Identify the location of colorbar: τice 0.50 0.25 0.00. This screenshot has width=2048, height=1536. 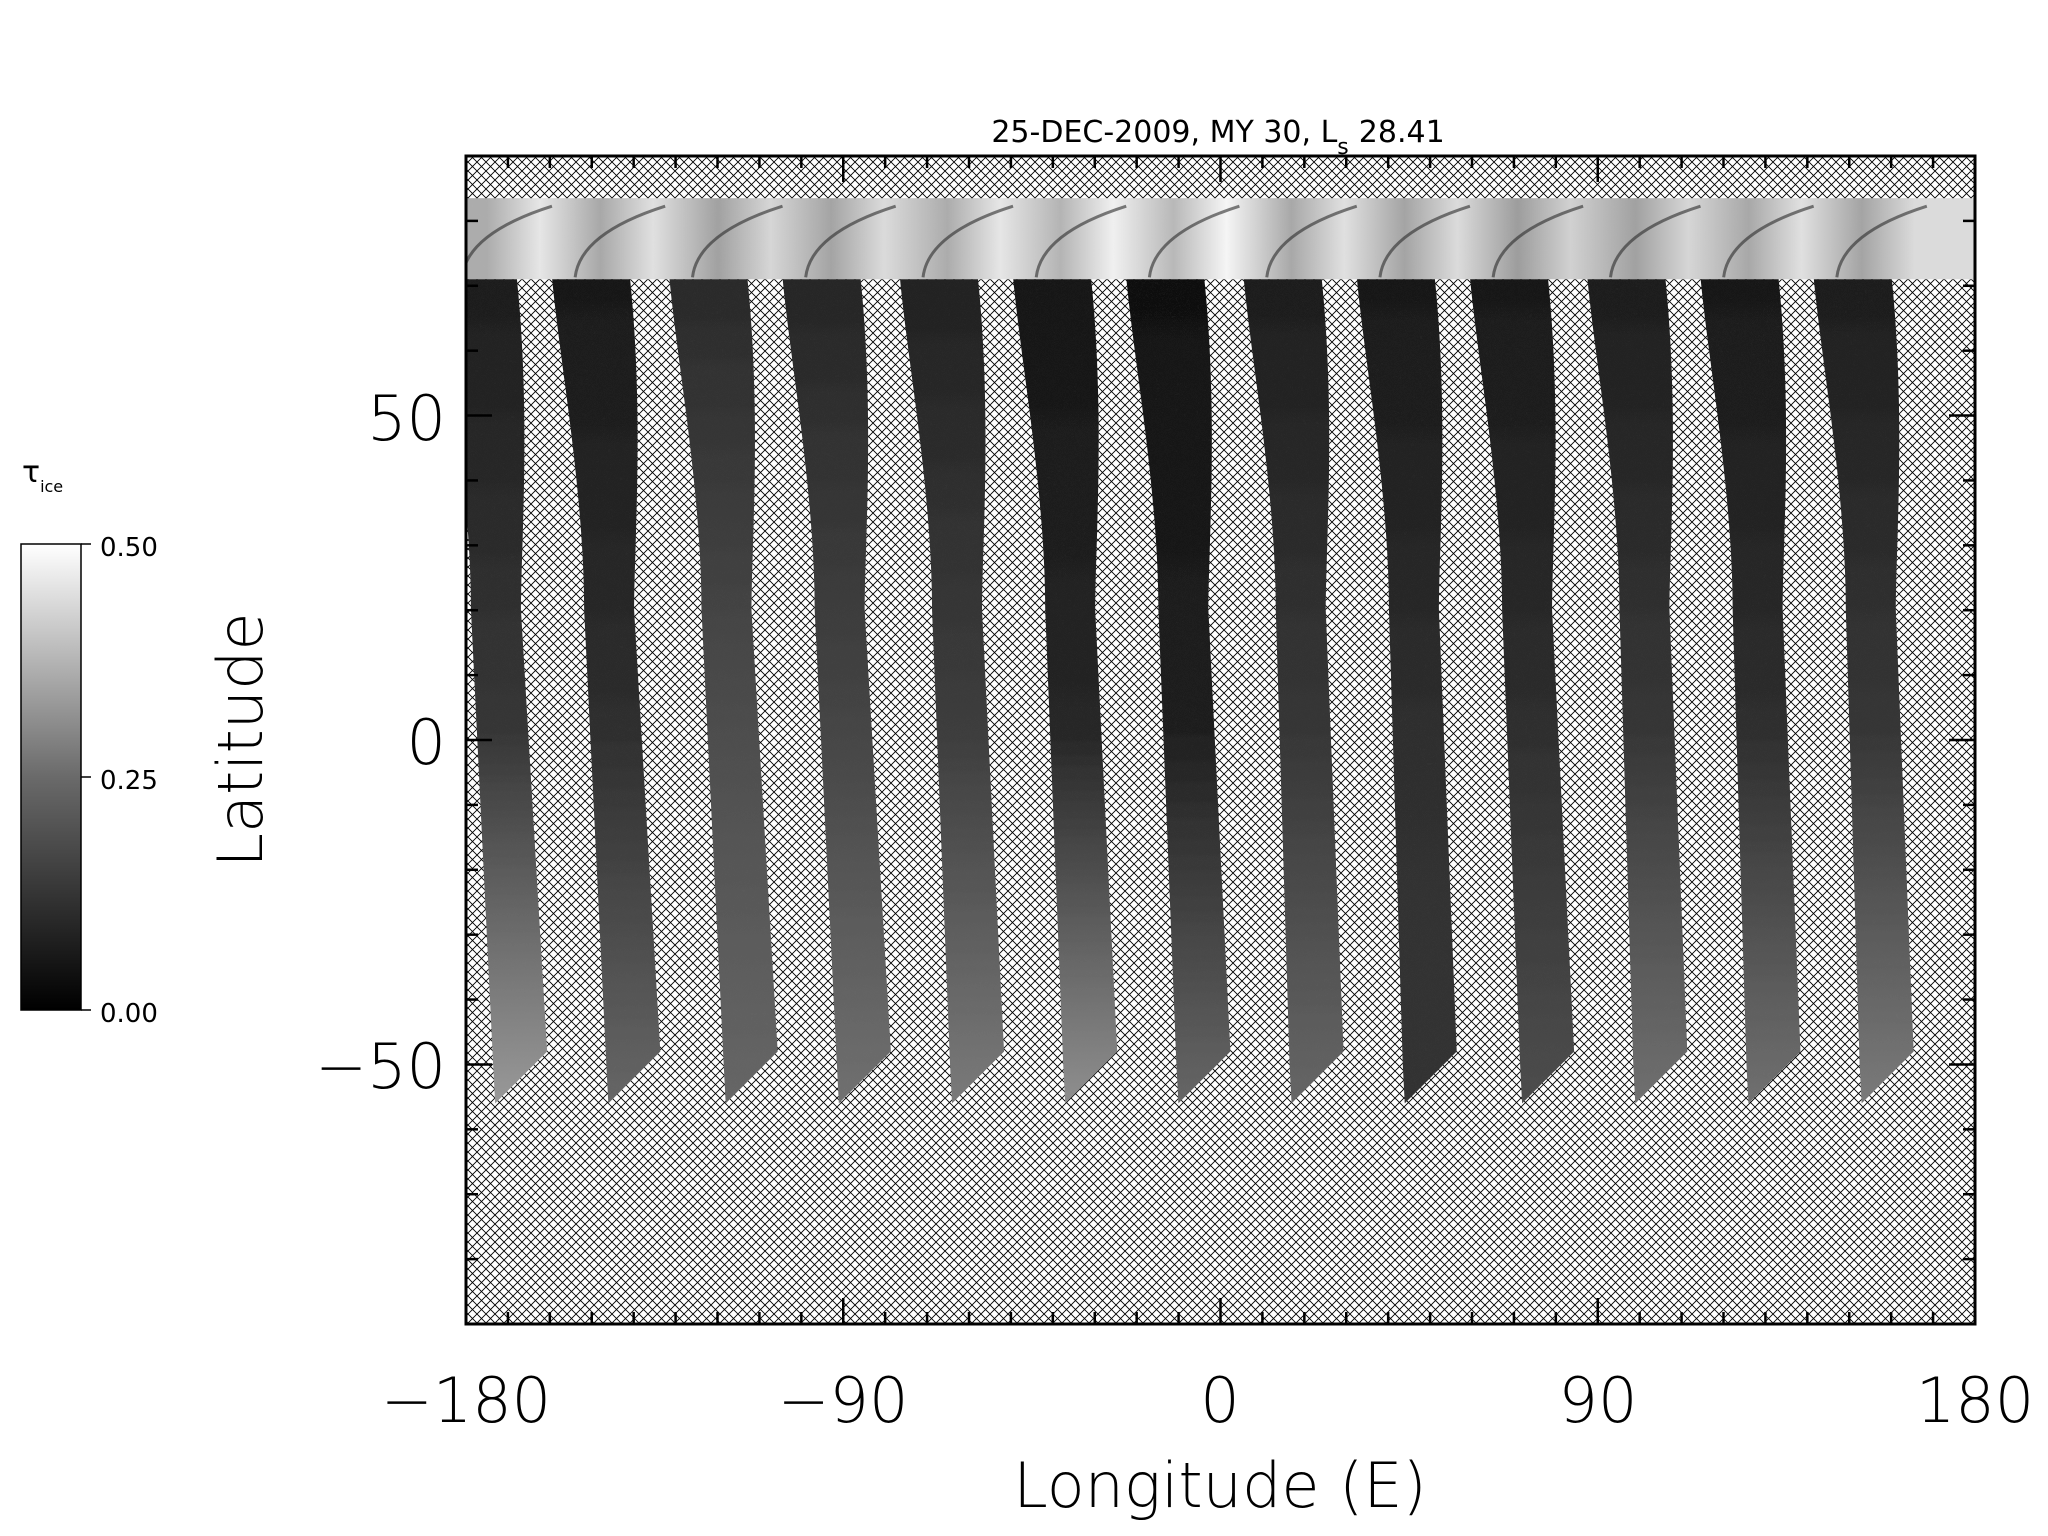
(89, 742).